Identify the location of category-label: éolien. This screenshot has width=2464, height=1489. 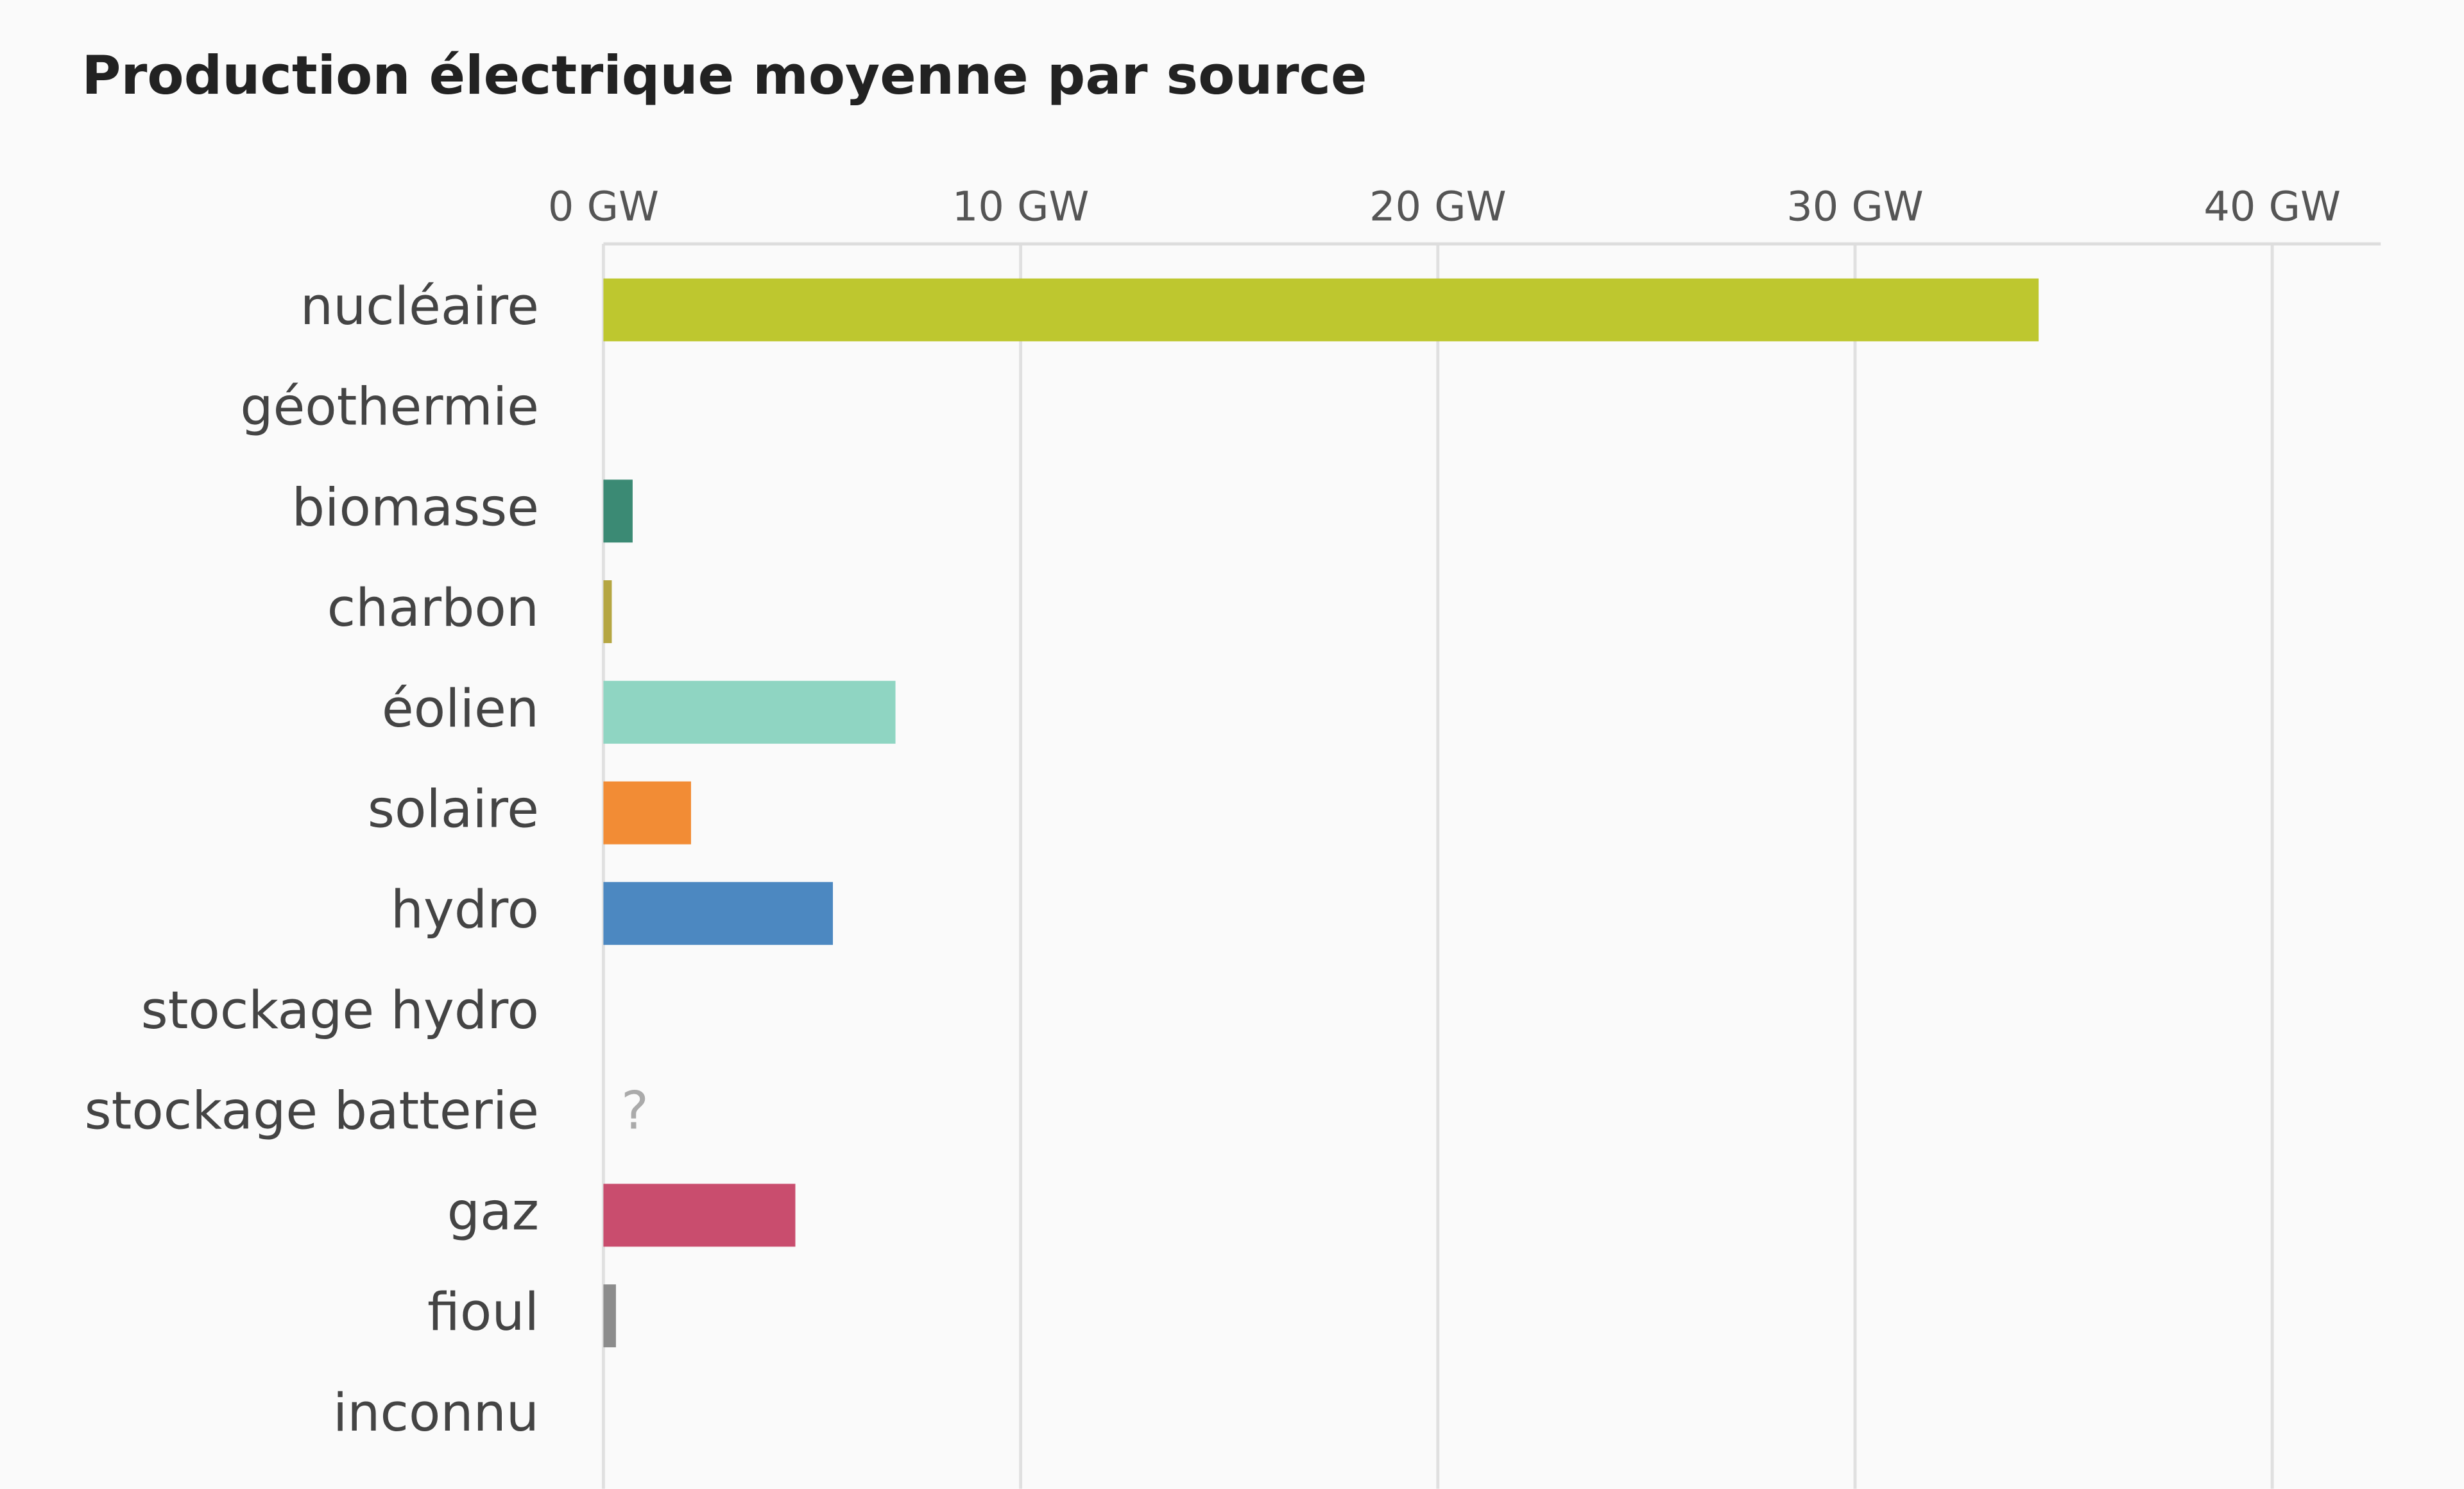
(461, 709).